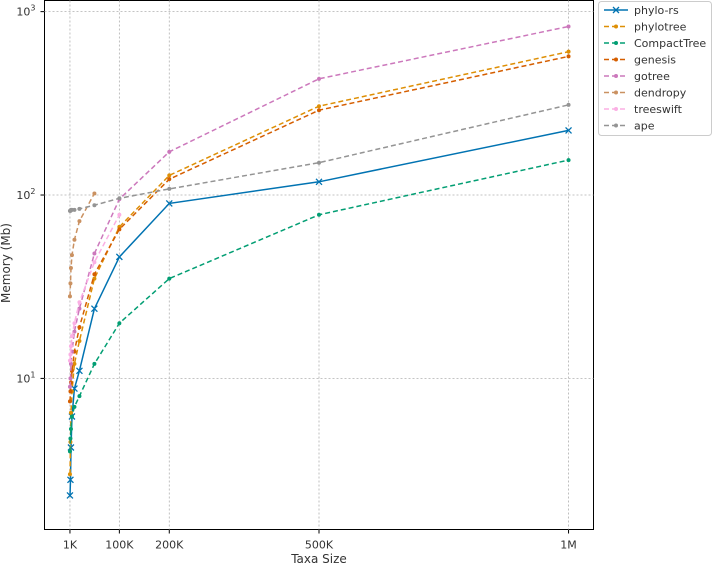 This screenshot has width=713, height=564. What do you see at coordinates (319, 157) in the screenshot?
I see `series-ape` at bounding box center [319, 157].